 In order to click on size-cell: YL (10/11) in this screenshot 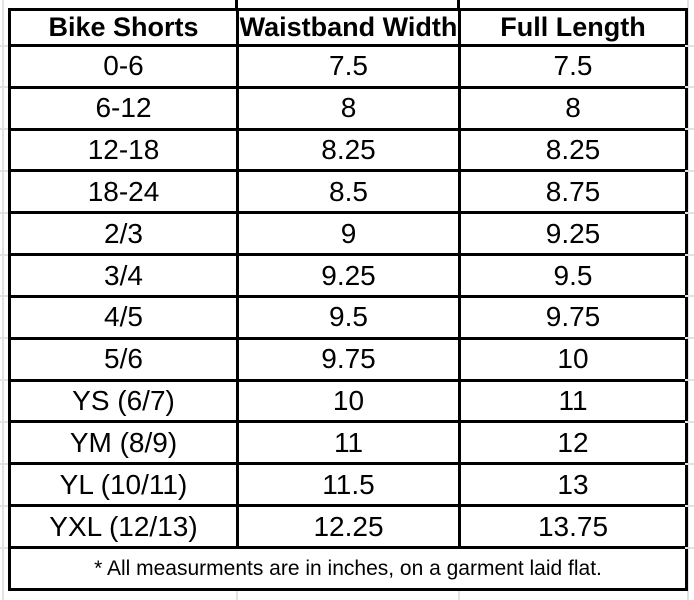, I will do `click(123, 485)`.